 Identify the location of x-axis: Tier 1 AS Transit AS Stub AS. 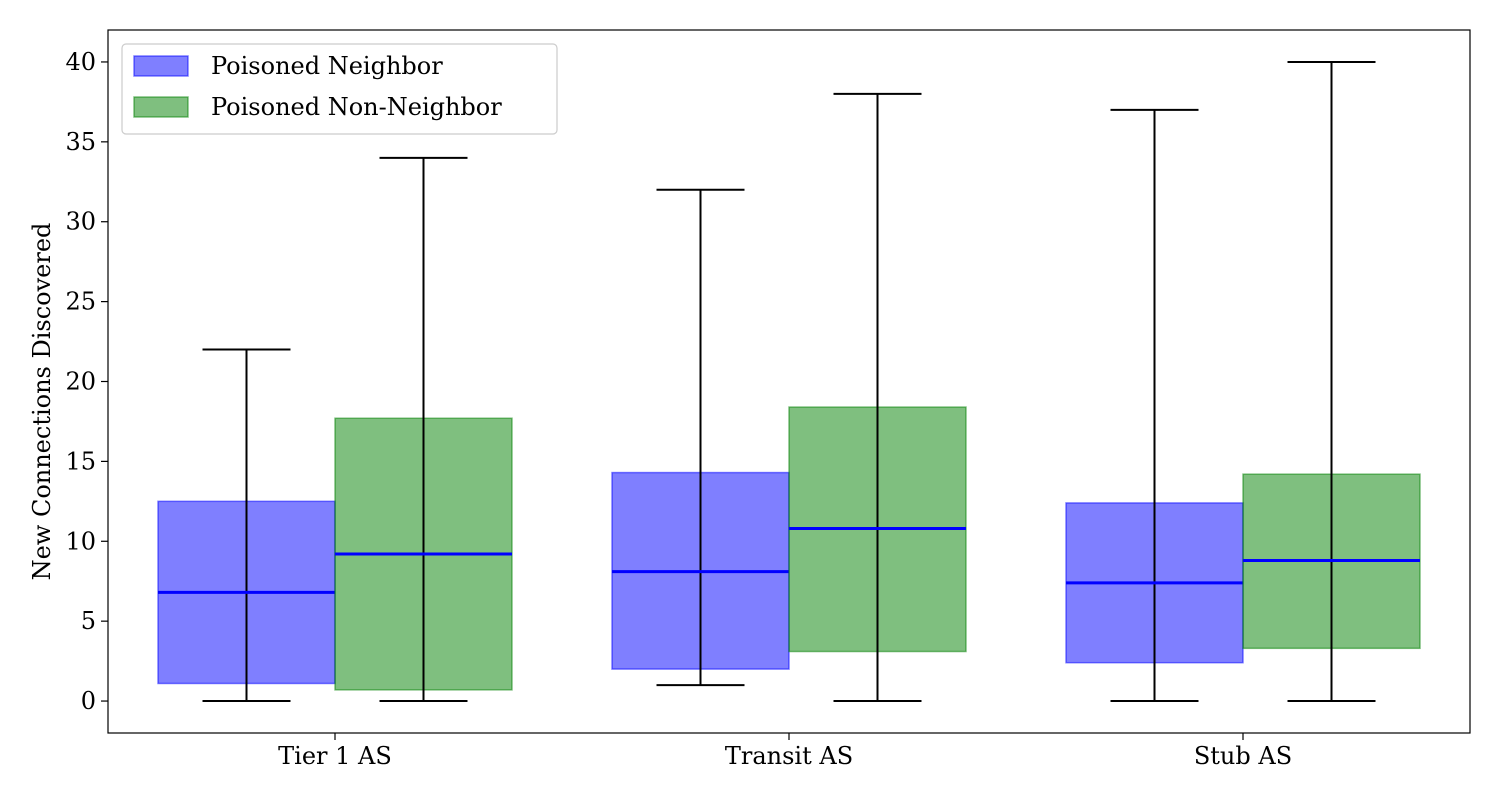
(785, 751).